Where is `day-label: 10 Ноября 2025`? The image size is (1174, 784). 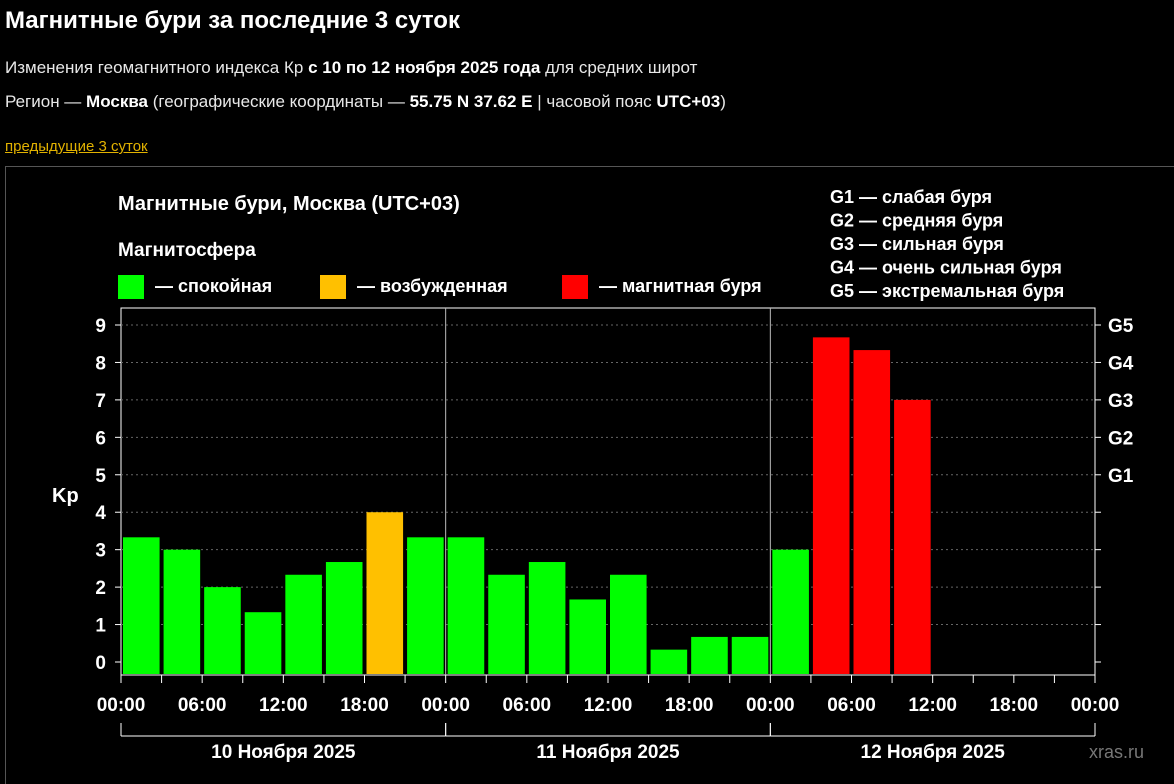
day-label: 10 Ноября 2025 is located at coordinates (283, 752).